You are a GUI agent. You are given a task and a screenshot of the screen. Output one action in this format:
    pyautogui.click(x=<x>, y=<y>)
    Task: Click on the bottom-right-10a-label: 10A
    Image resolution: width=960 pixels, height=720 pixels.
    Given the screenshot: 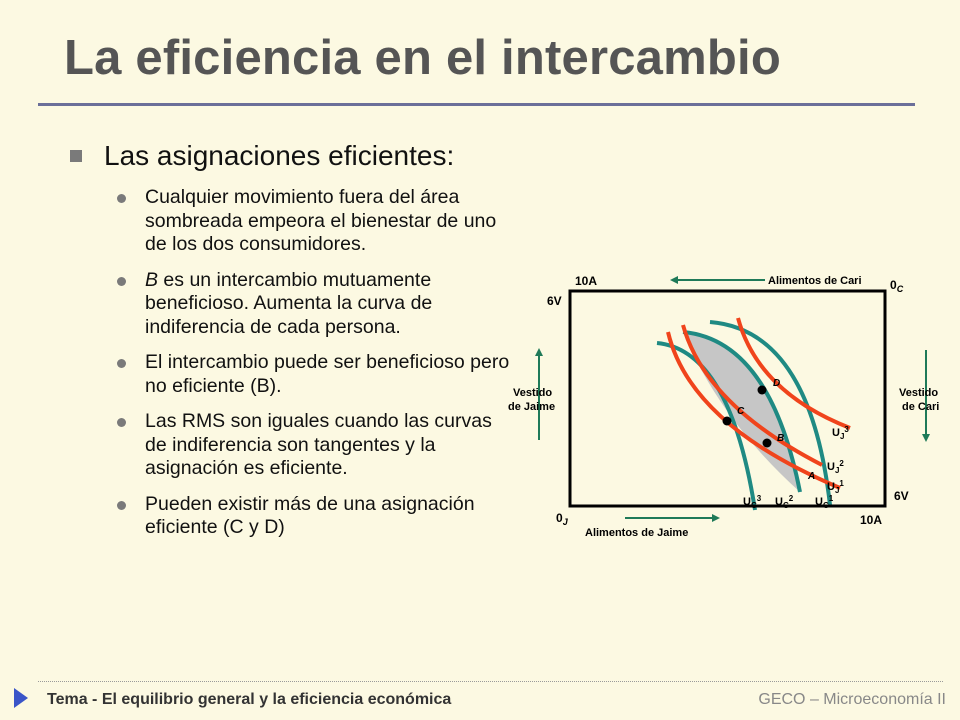 What is the action you would take?
    pyautogui.click(x=871, y=520)
    